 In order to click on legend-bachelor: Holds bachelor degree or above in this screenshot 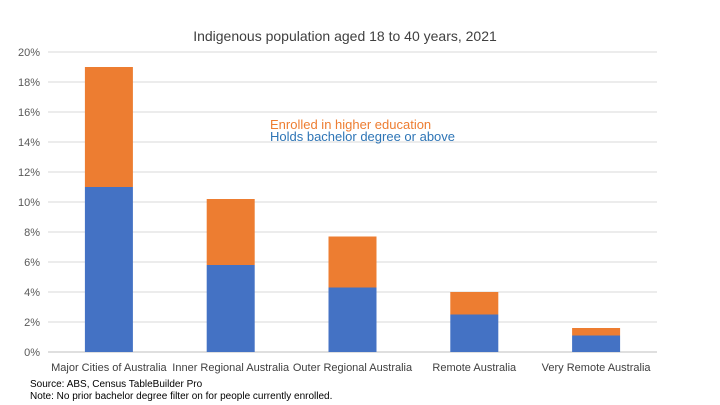, I will do `click(362, 136)`.